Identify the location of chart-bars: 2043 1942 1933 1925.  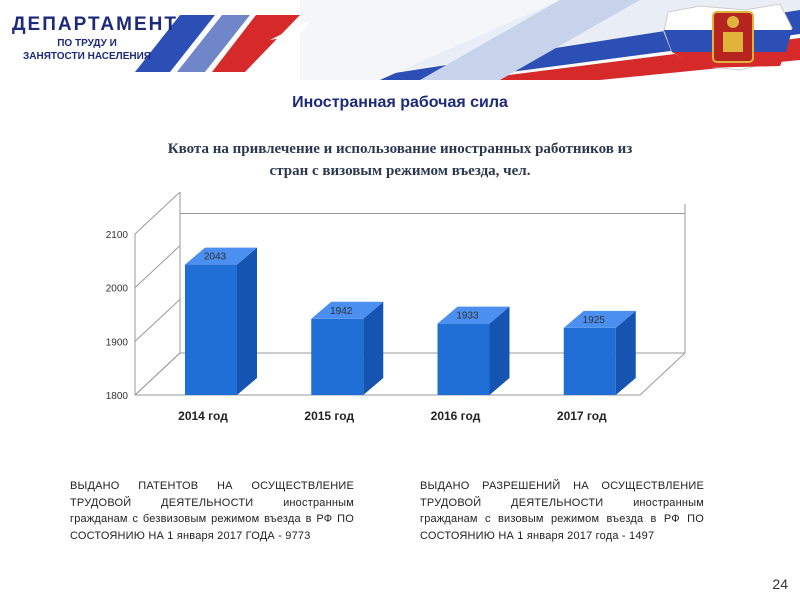
(410, 321).